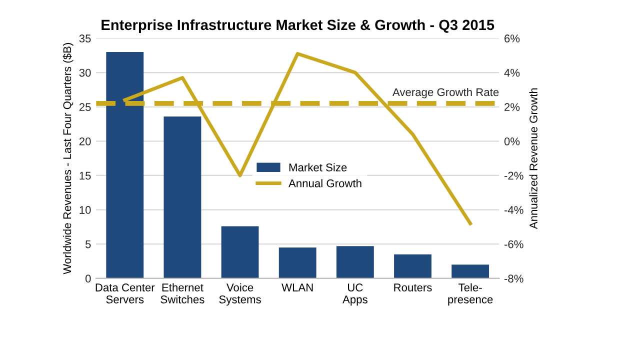 This screenshot has height=348, width=620. Describe the element at coordinates (297, 288) in the screenshot. I see `x-tick-label: WLAN` at that location.